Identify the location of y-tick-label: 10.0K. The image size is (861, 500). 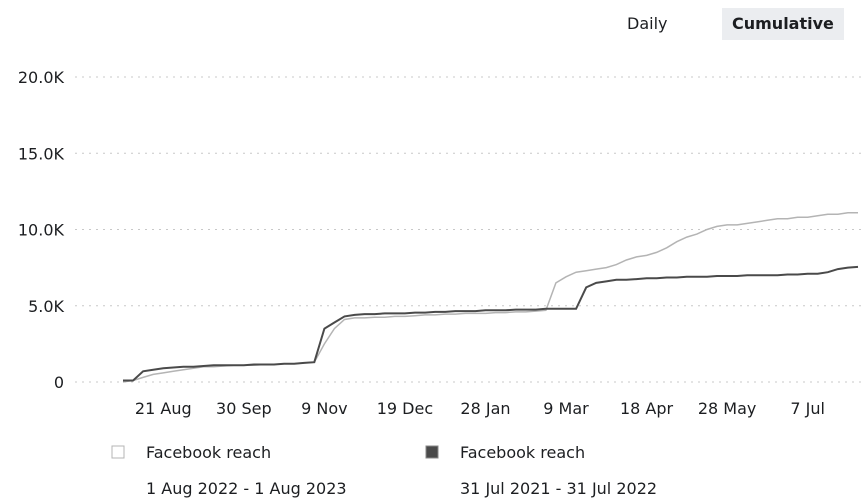
(41, 230).